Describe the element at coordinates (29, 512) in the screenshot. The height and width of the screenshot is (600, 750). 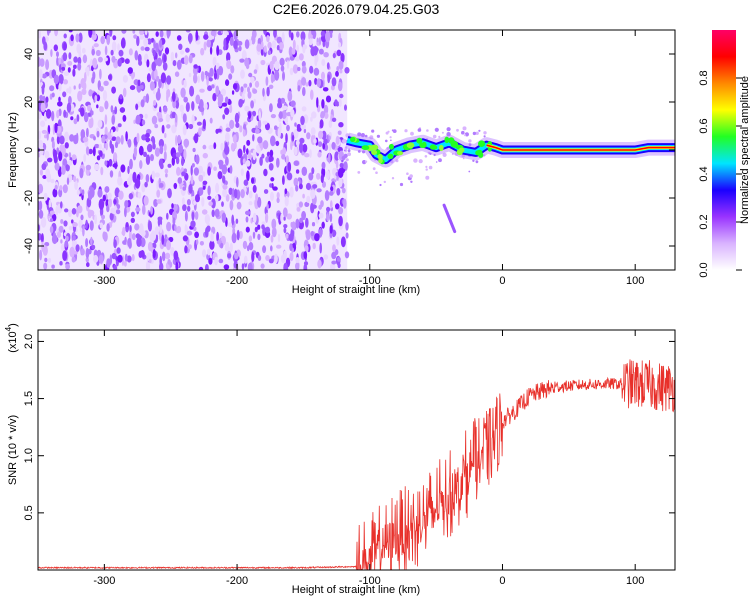
I see `snr-y-tick-label: 0.5` at that location.